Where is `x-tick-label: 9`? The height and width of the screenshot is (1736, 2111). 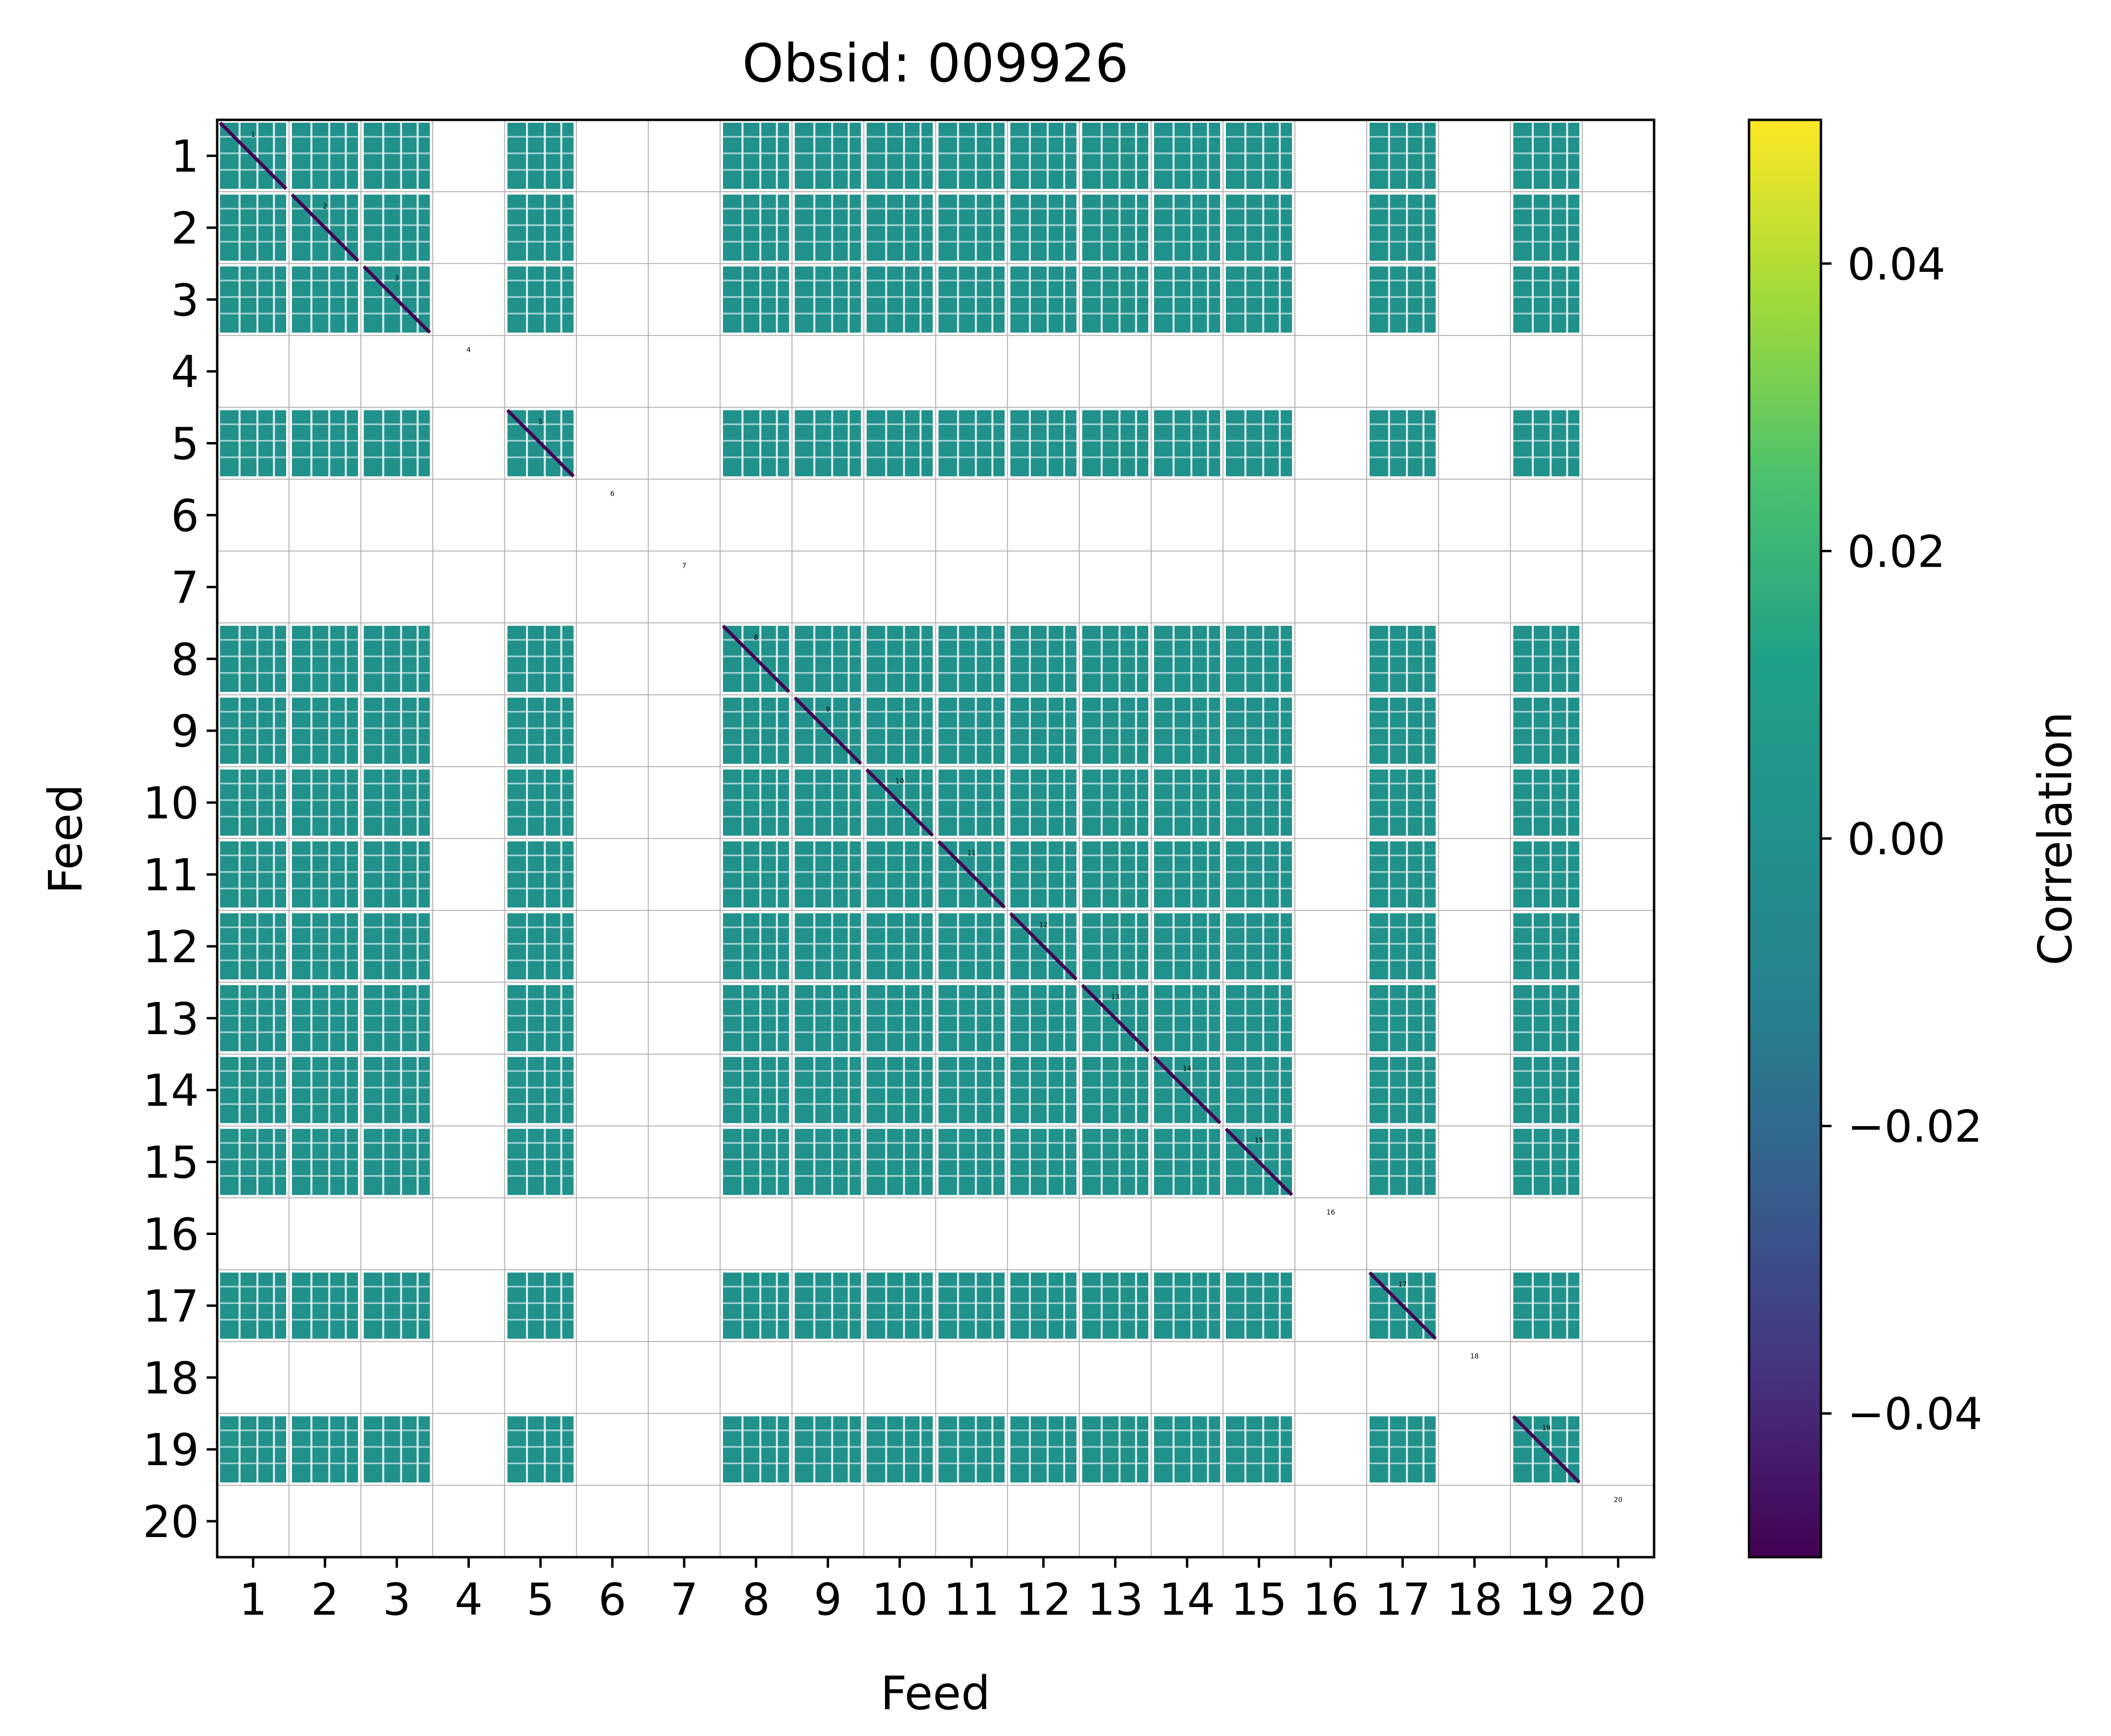
x-tick-label: 9 is located at coordinates (828, 1599).